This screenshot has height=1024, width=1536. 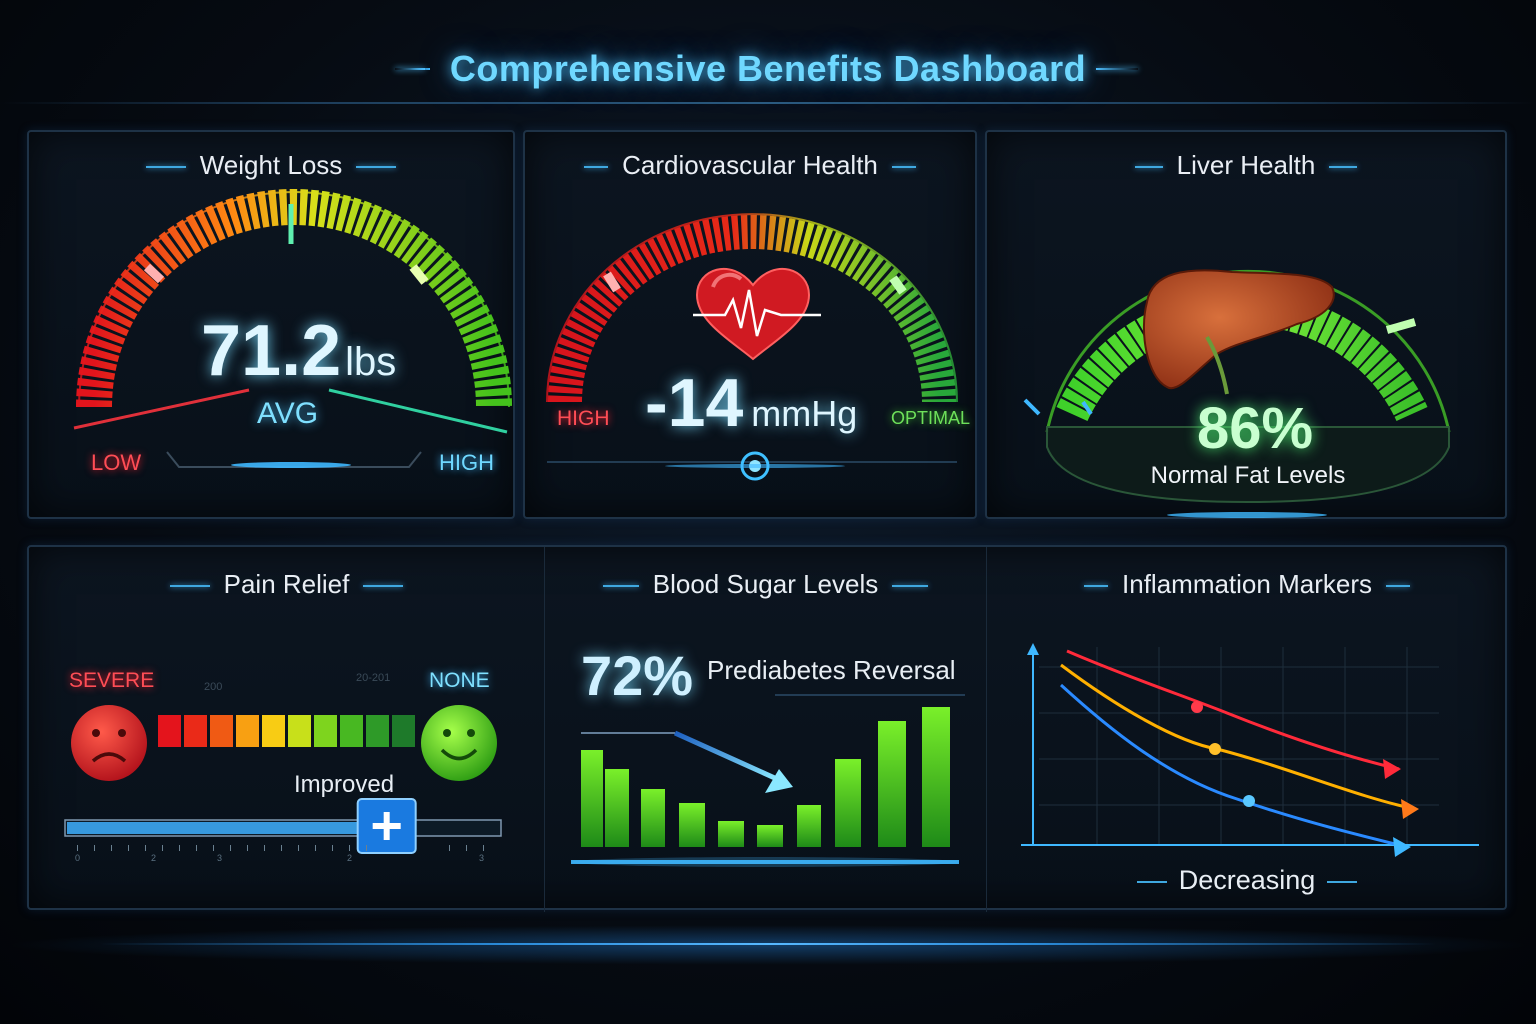 I want to click on page-title: Comprehensive Benefits Dashboard, so click(x=768, y=68).